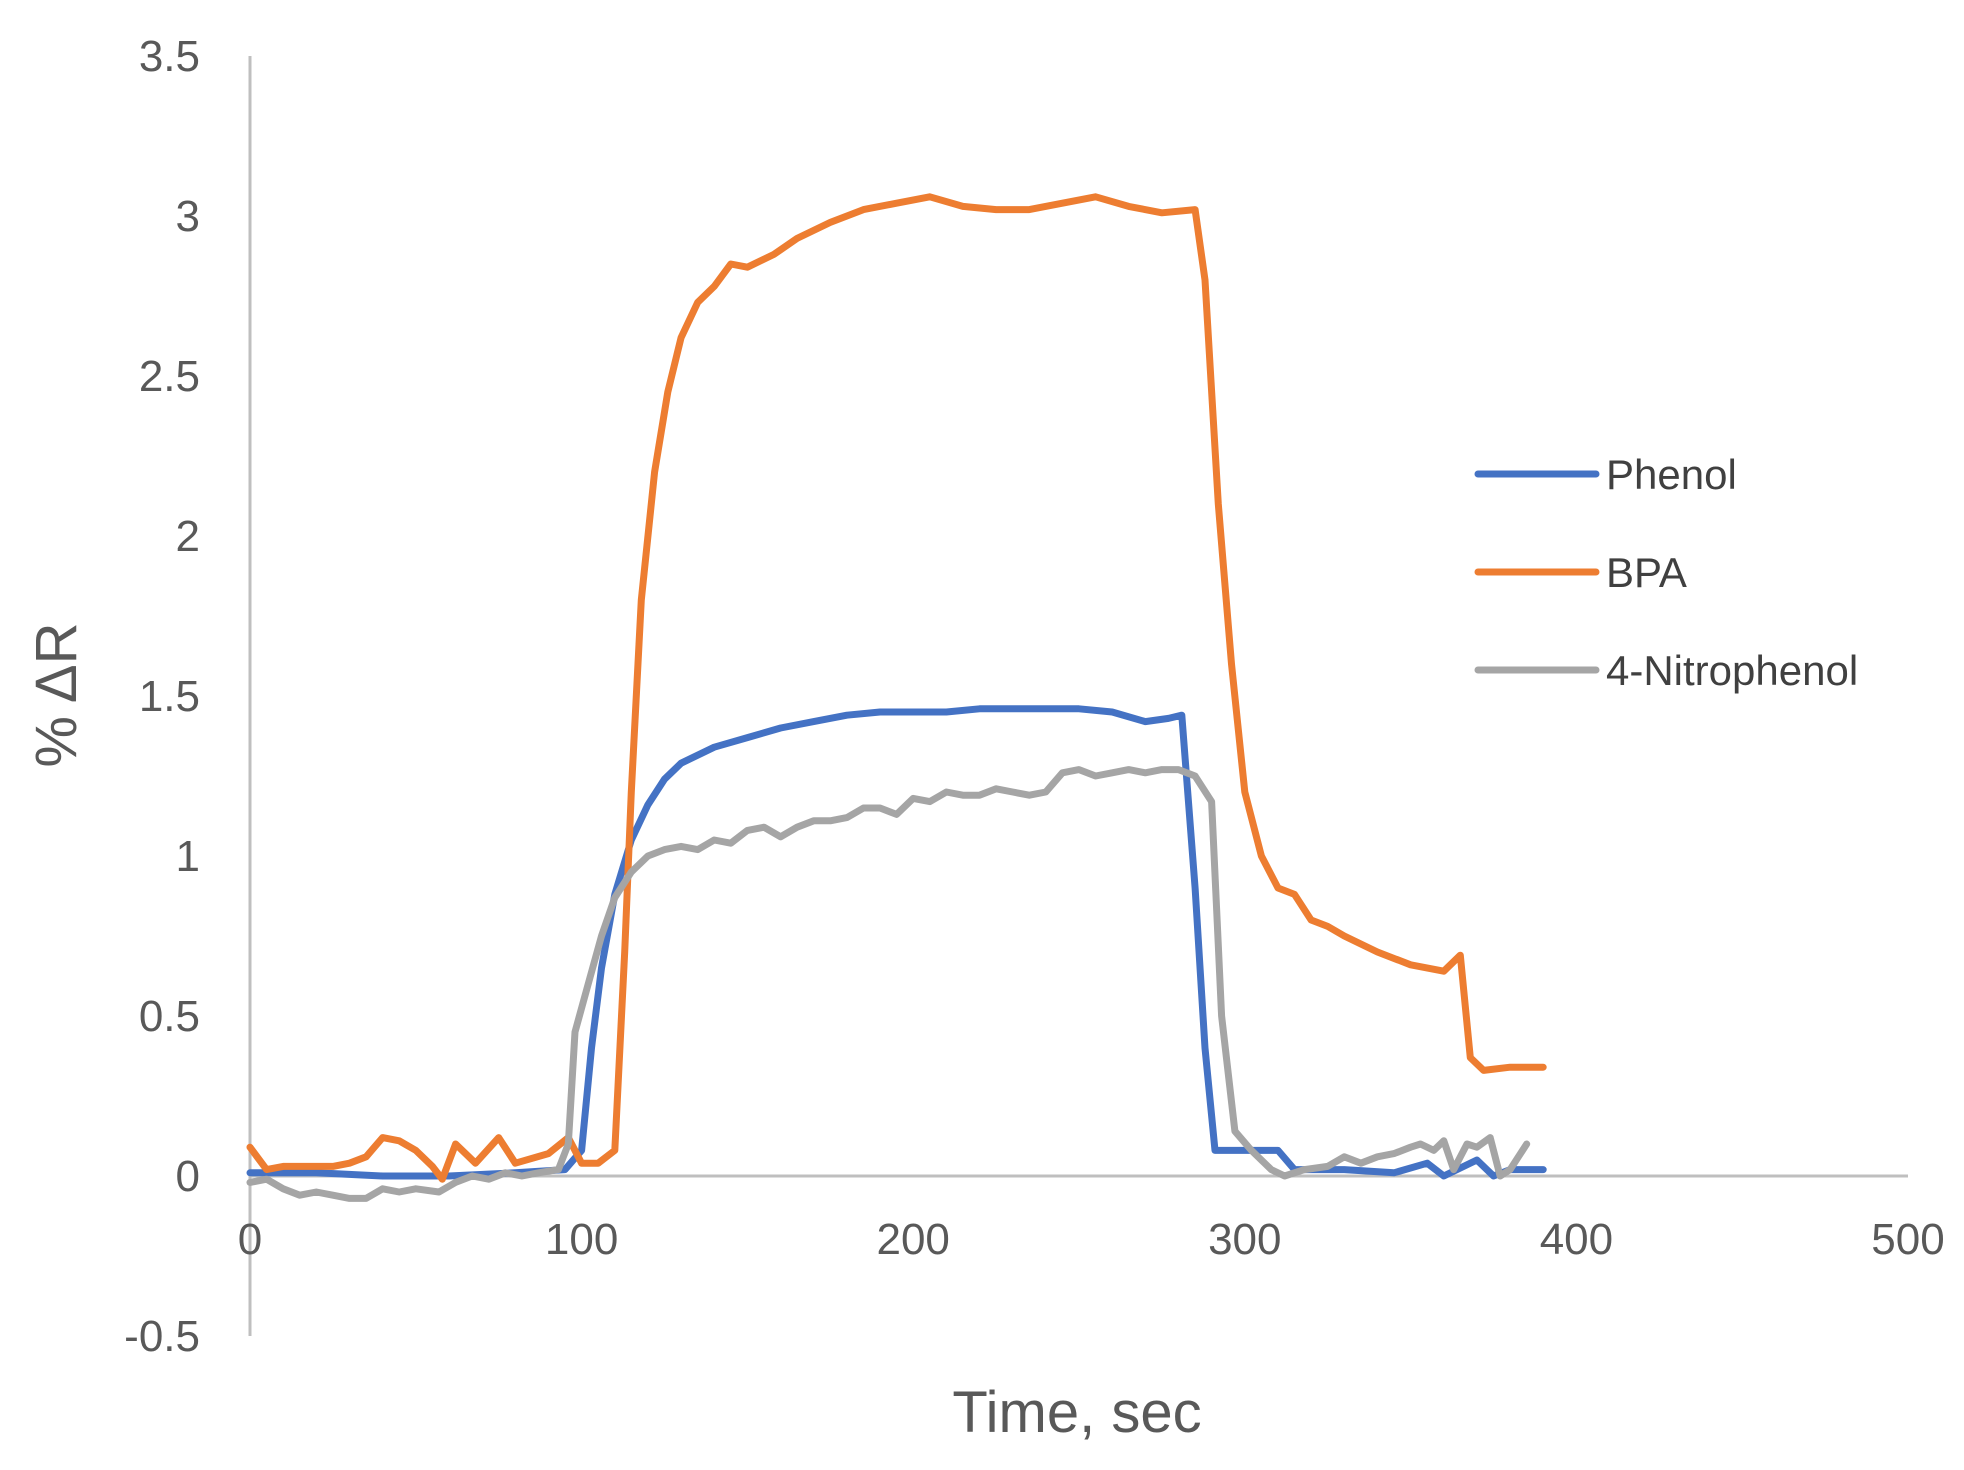 The width and height of the screenshot is (1964, 1470). Describe the element at coordinates (162, 1336) in the screenshot. I see `y-tick-label: -0.5` at that location.